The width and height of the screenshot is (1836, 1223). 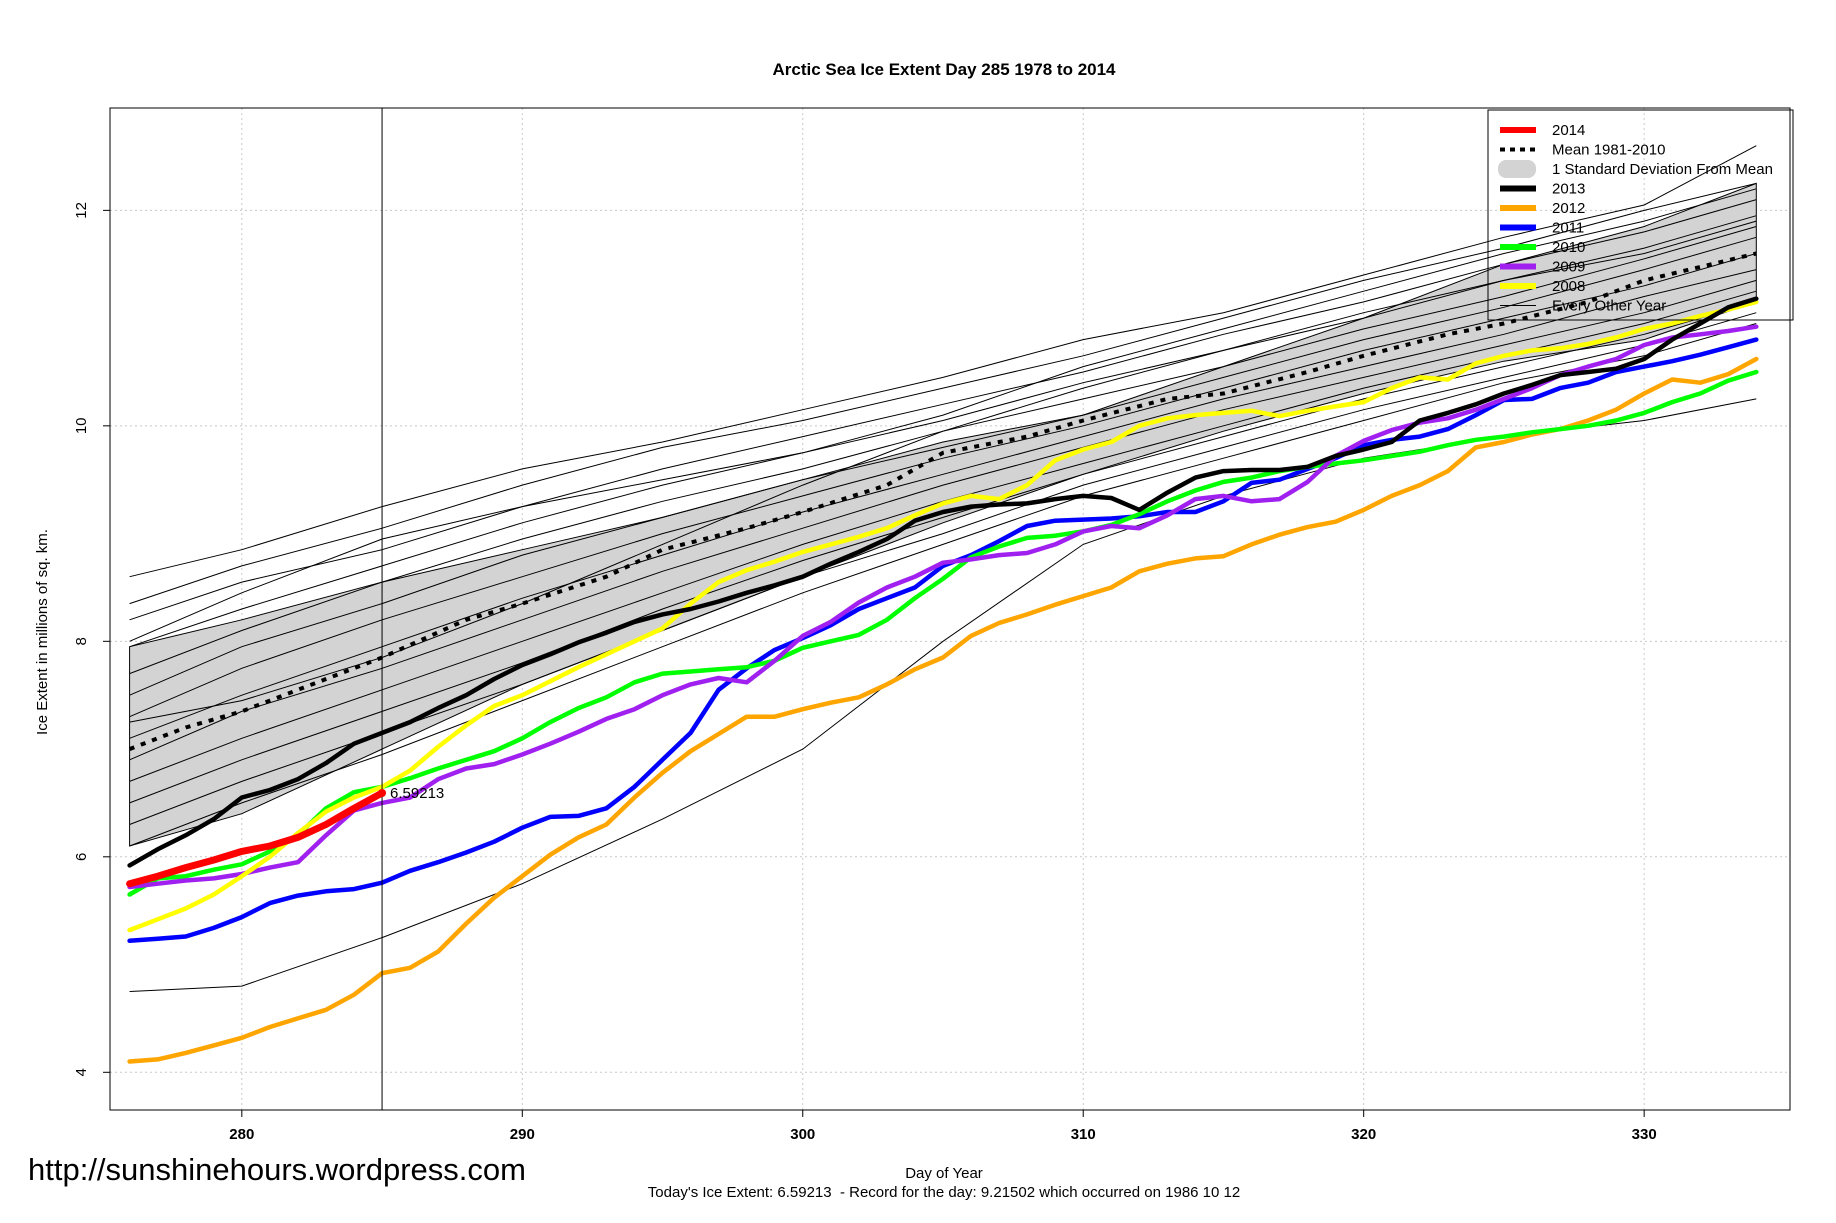 I want to click on x-axis-ticks: 280 290 300 310 320 330, so click(x=943, y=1126).